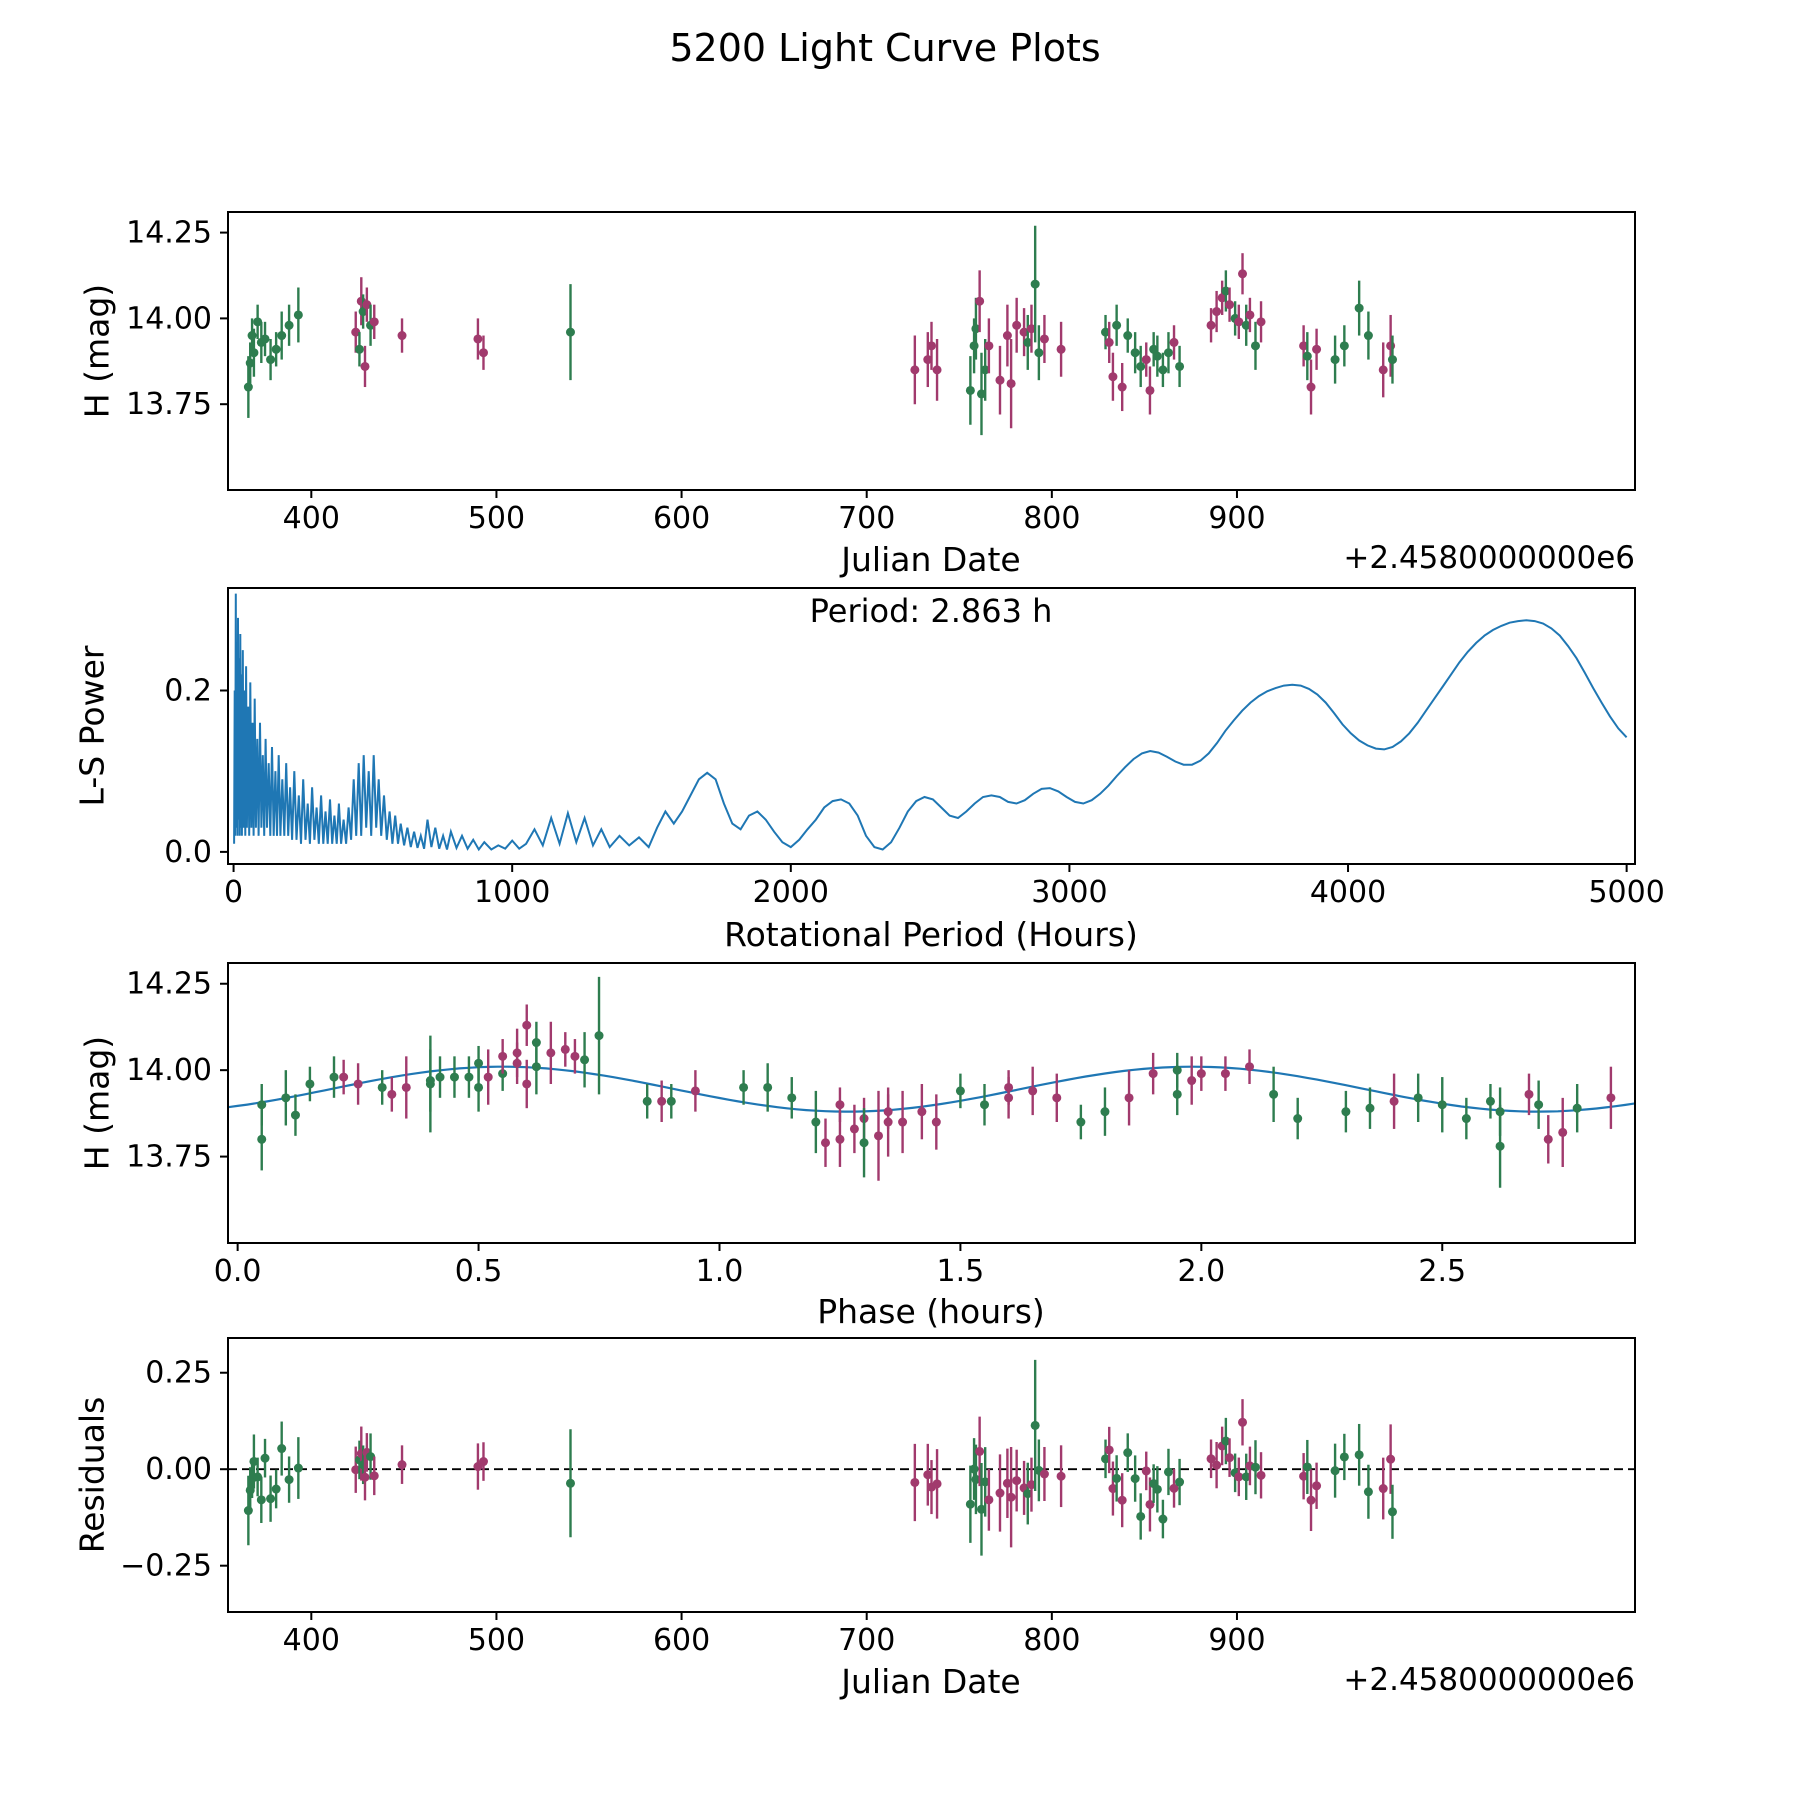  What do you see at coordinates (233, 892) in the screenshot?
I see `svg-text: 0` at bounding box center [233, 892].